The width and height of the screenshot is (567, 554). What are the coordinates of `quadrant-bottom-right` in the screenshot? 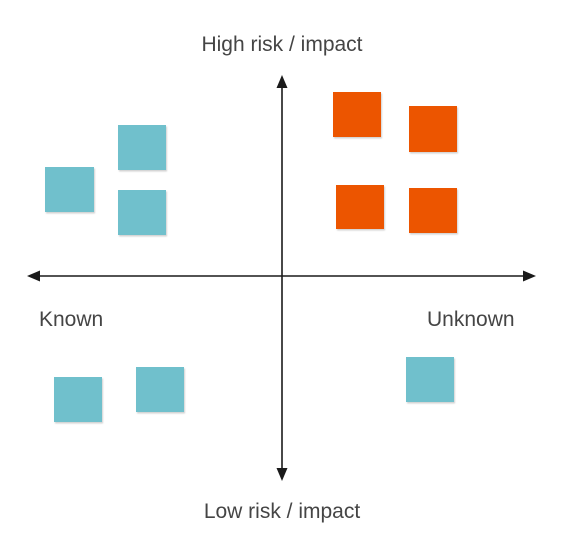 It's located at (430, 379).